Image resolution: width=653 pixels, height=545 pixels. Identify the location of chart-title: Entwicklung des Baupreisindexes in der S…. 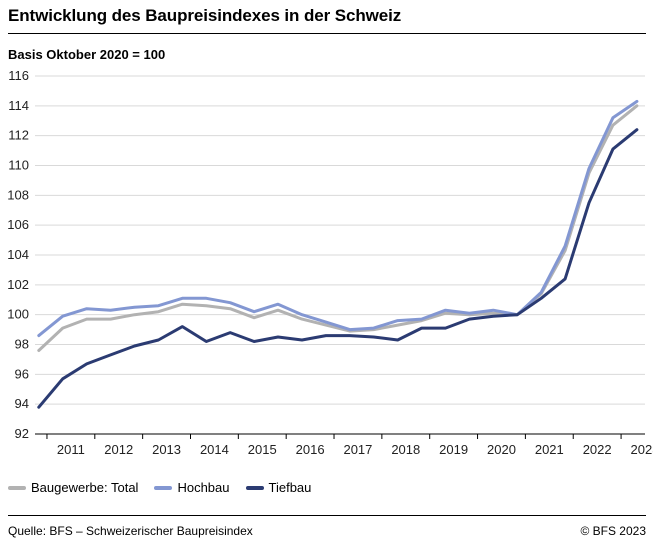
(205, 15).